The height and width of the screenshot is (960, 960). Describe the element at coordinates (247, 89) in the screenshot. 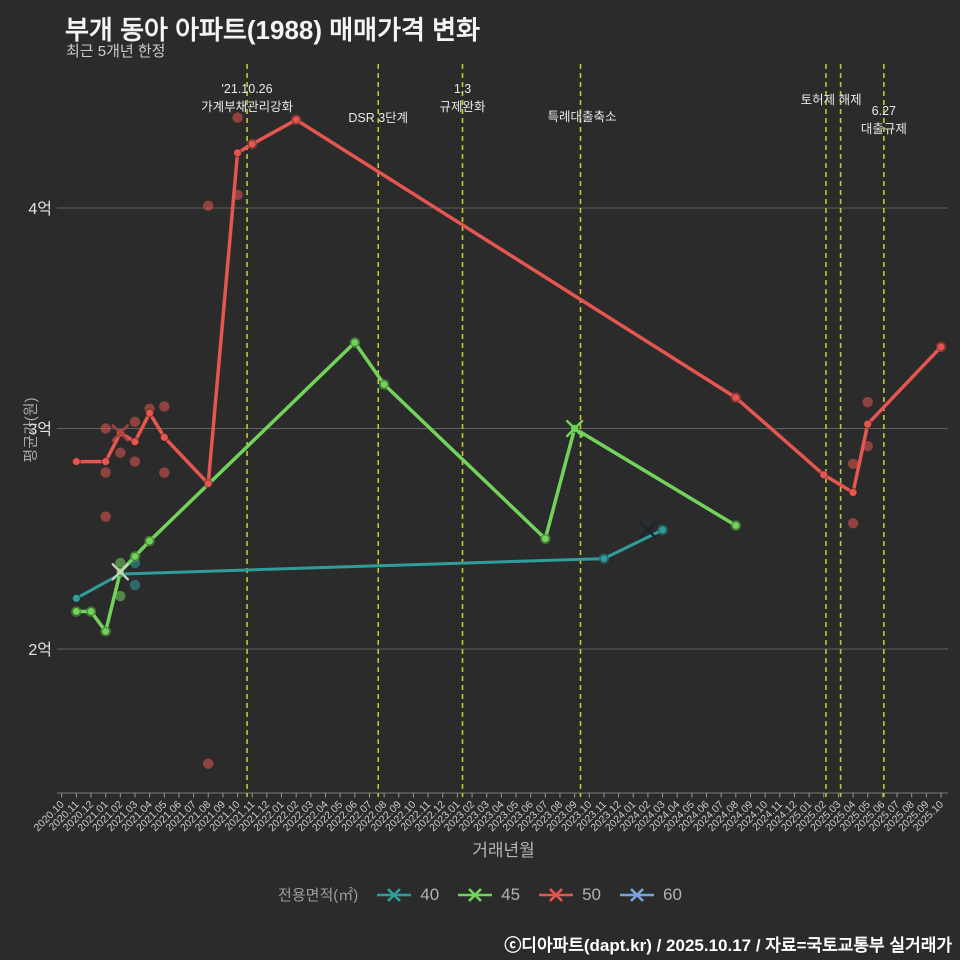

I see `event-annotation: '21.10.26` at that location.